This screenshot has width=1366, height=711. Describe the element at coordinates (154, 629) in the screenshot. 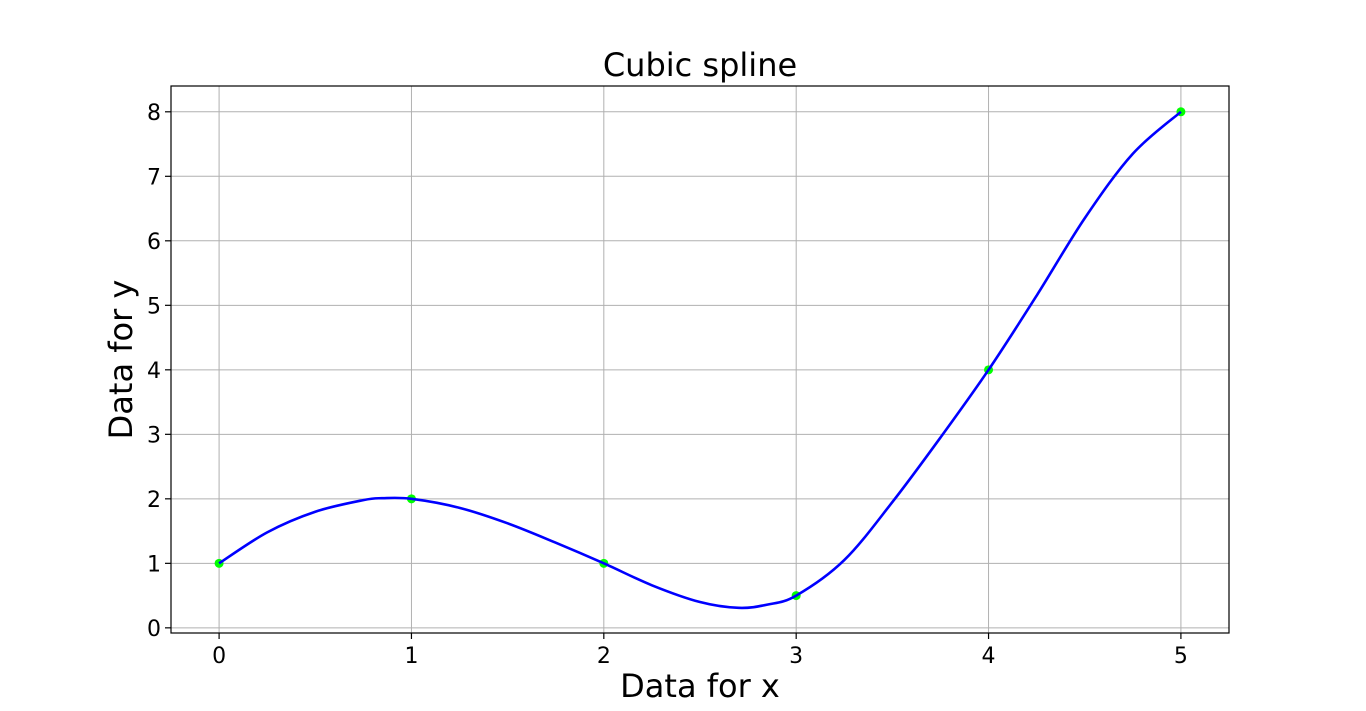

I see `y-tick-label: 0` at that location.